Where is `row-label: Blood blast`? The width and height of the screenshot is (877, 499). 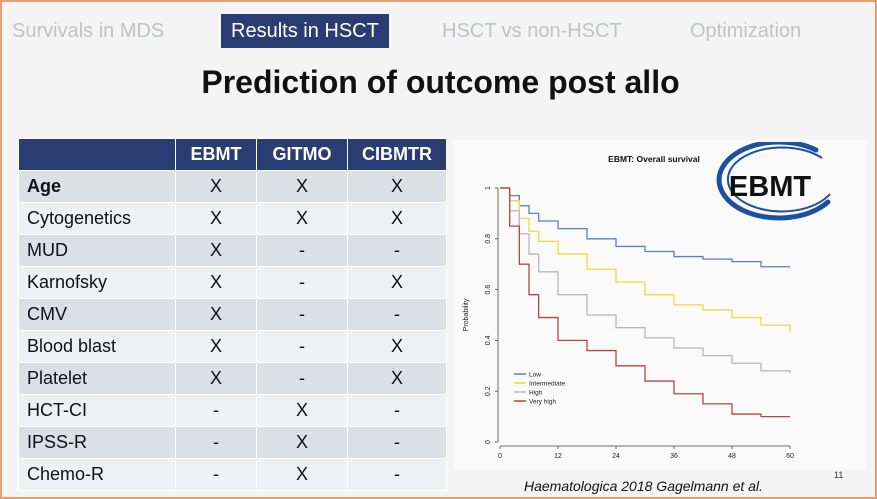
row-label: Blood blast is located at coordinates (97, 346).